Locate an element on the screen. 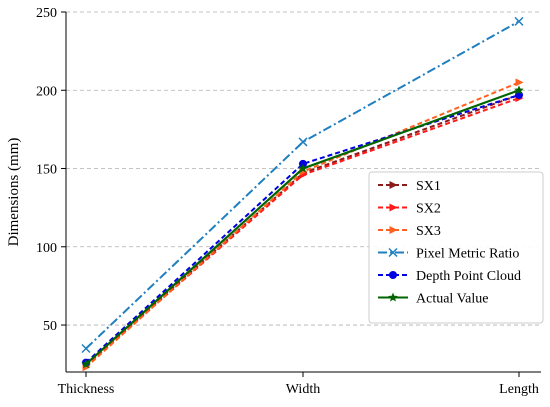  legend-label: Actual Value is located at coordinates (452, 299).